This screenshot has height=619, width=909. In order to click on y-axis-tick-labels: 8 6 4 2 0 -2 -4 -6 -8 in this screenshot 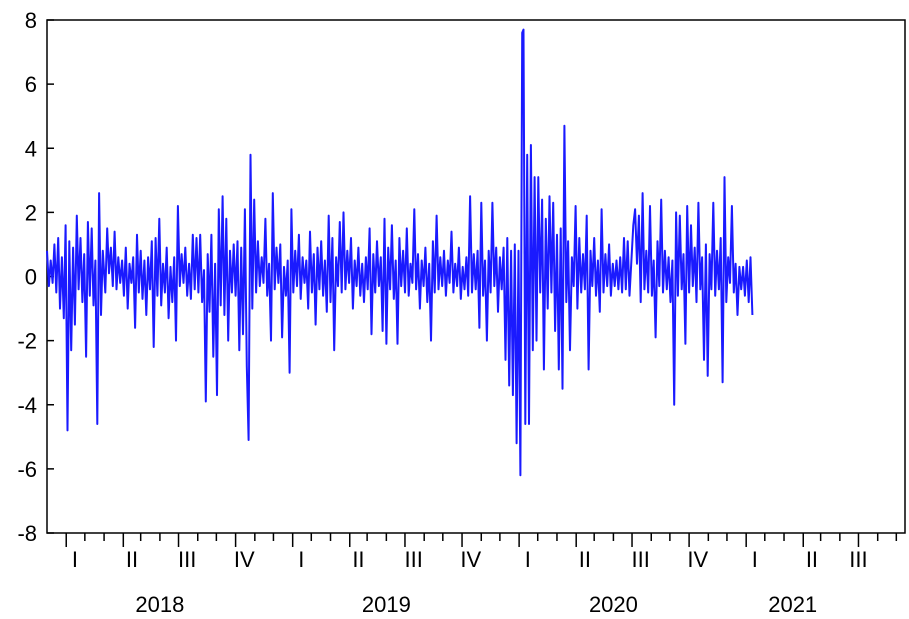, I will do `click(27, 277)`.